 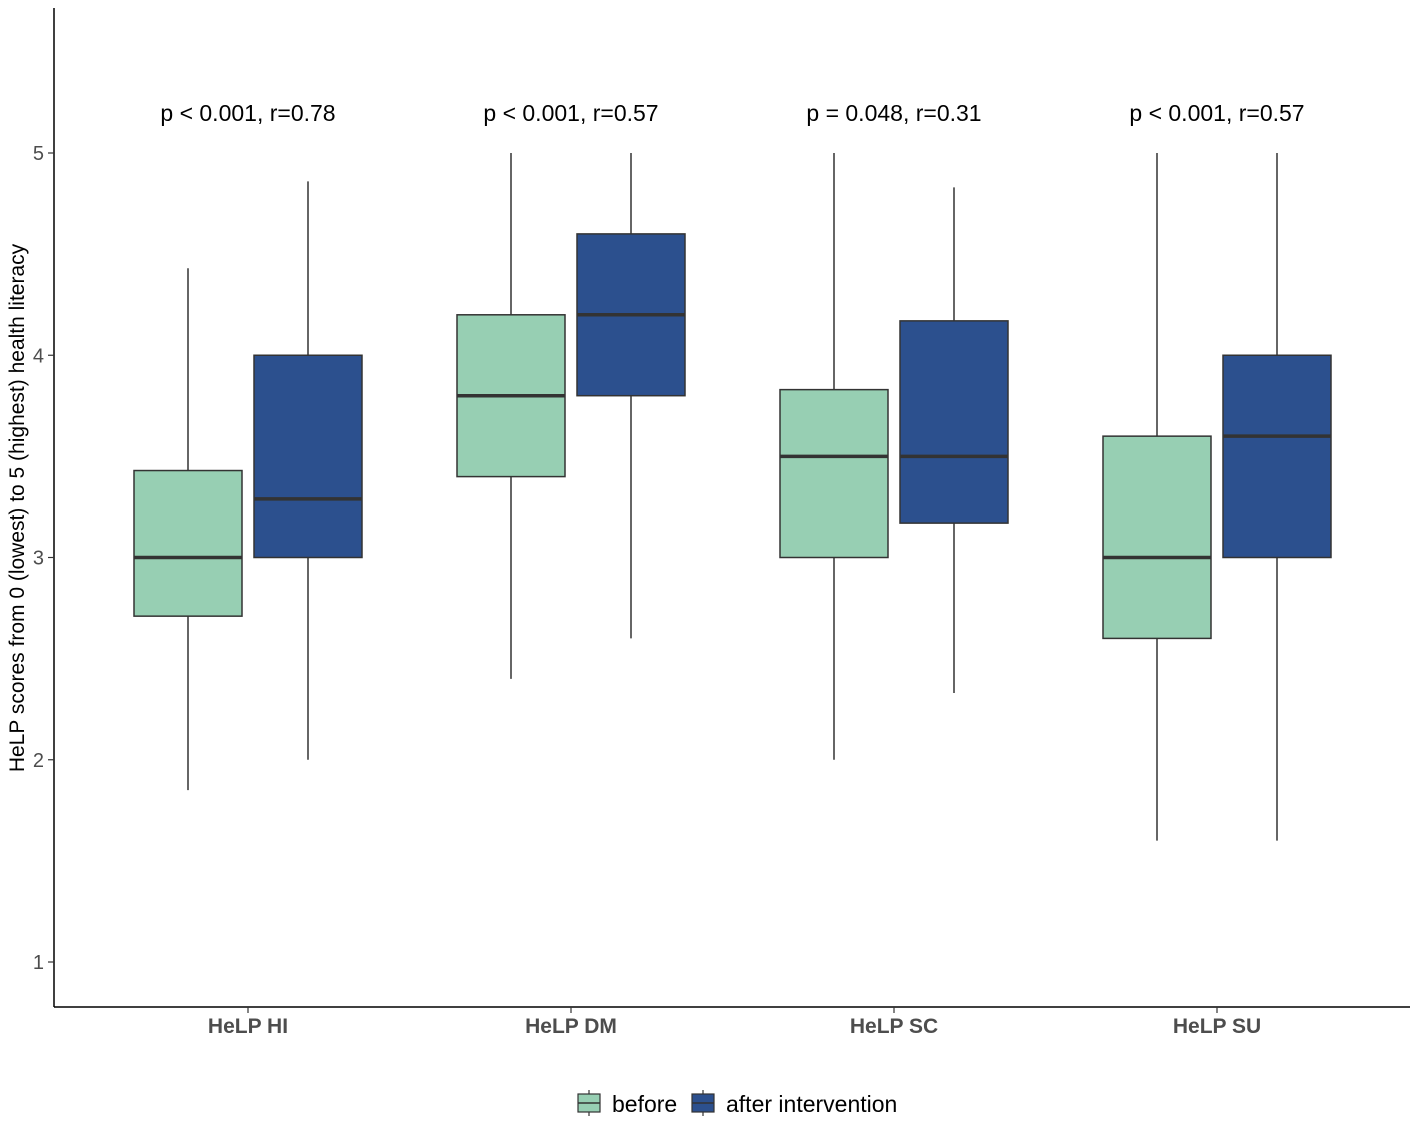 What do you see at coordinates (893, 113) in the screenshot?
I see `p-value-annotation: p = 0.048, r=0.31` at bounding box center [893, 113].